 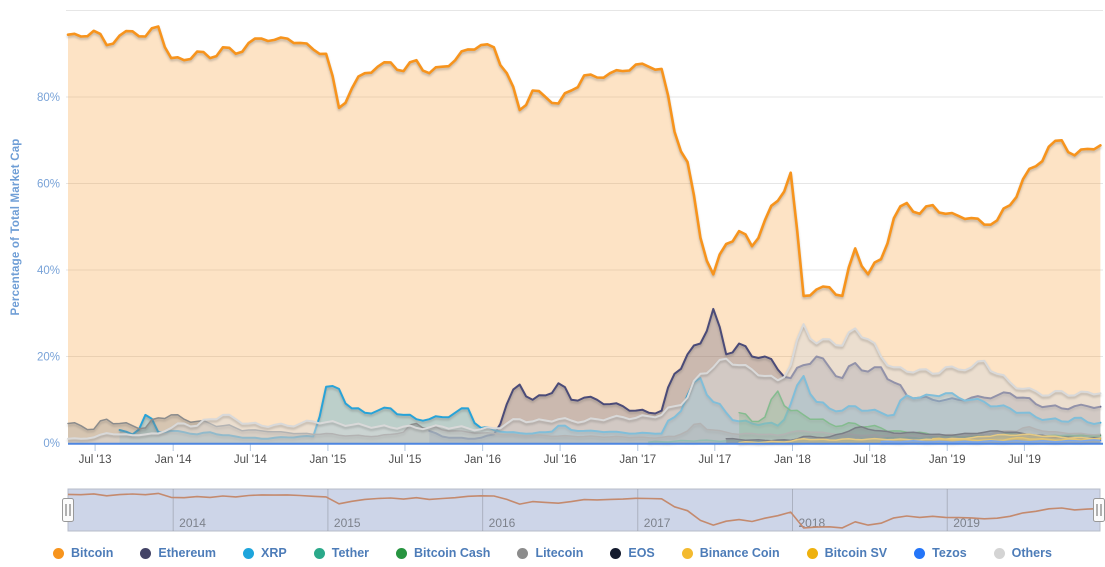 What do you see at coordinates (328, 460) in the screenshot?
I see `x-tick-label-3: Jan '15` at bounding box center [328, 460].